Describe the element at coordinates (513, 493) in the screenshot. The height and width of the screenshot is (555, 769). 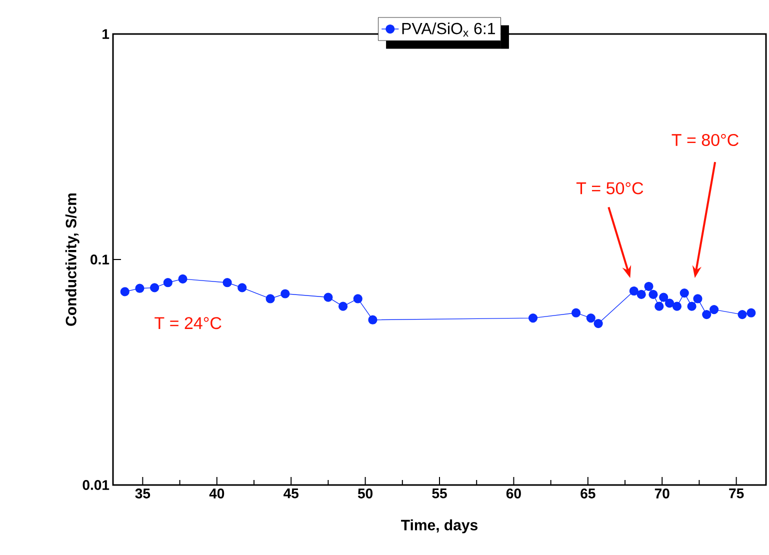
I see `x-tick-label: 60` at that location.